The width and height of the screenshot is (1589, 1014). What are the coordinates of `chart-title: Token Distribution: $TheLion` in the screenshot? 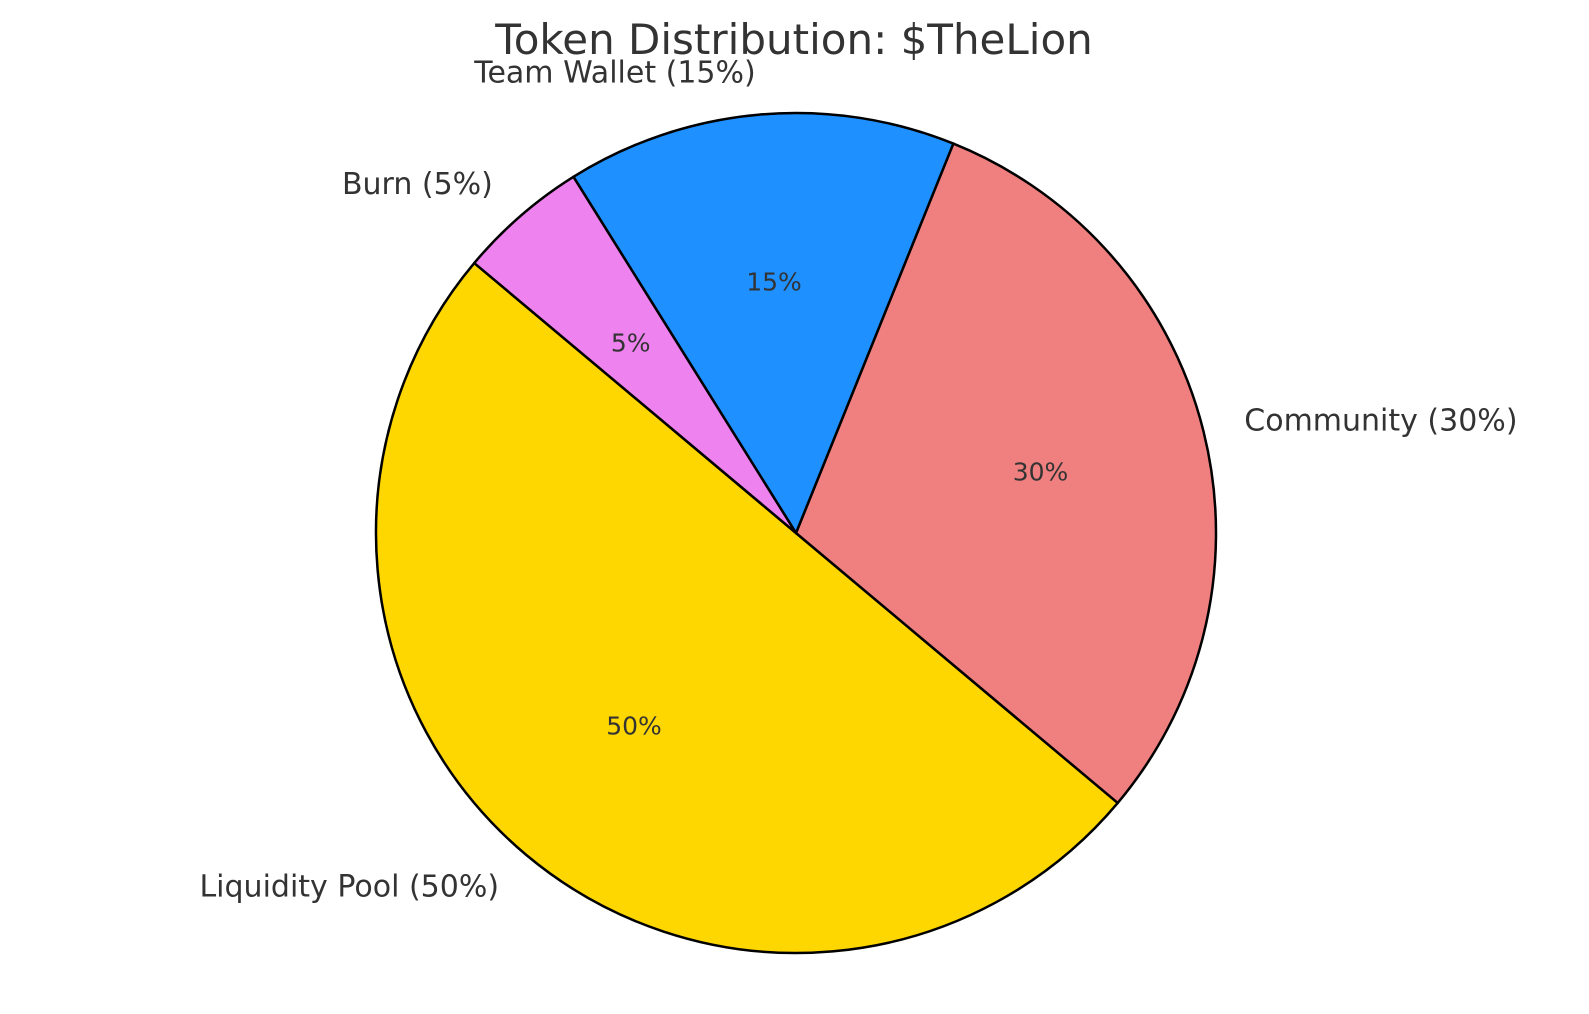 It's located at (793, 39).